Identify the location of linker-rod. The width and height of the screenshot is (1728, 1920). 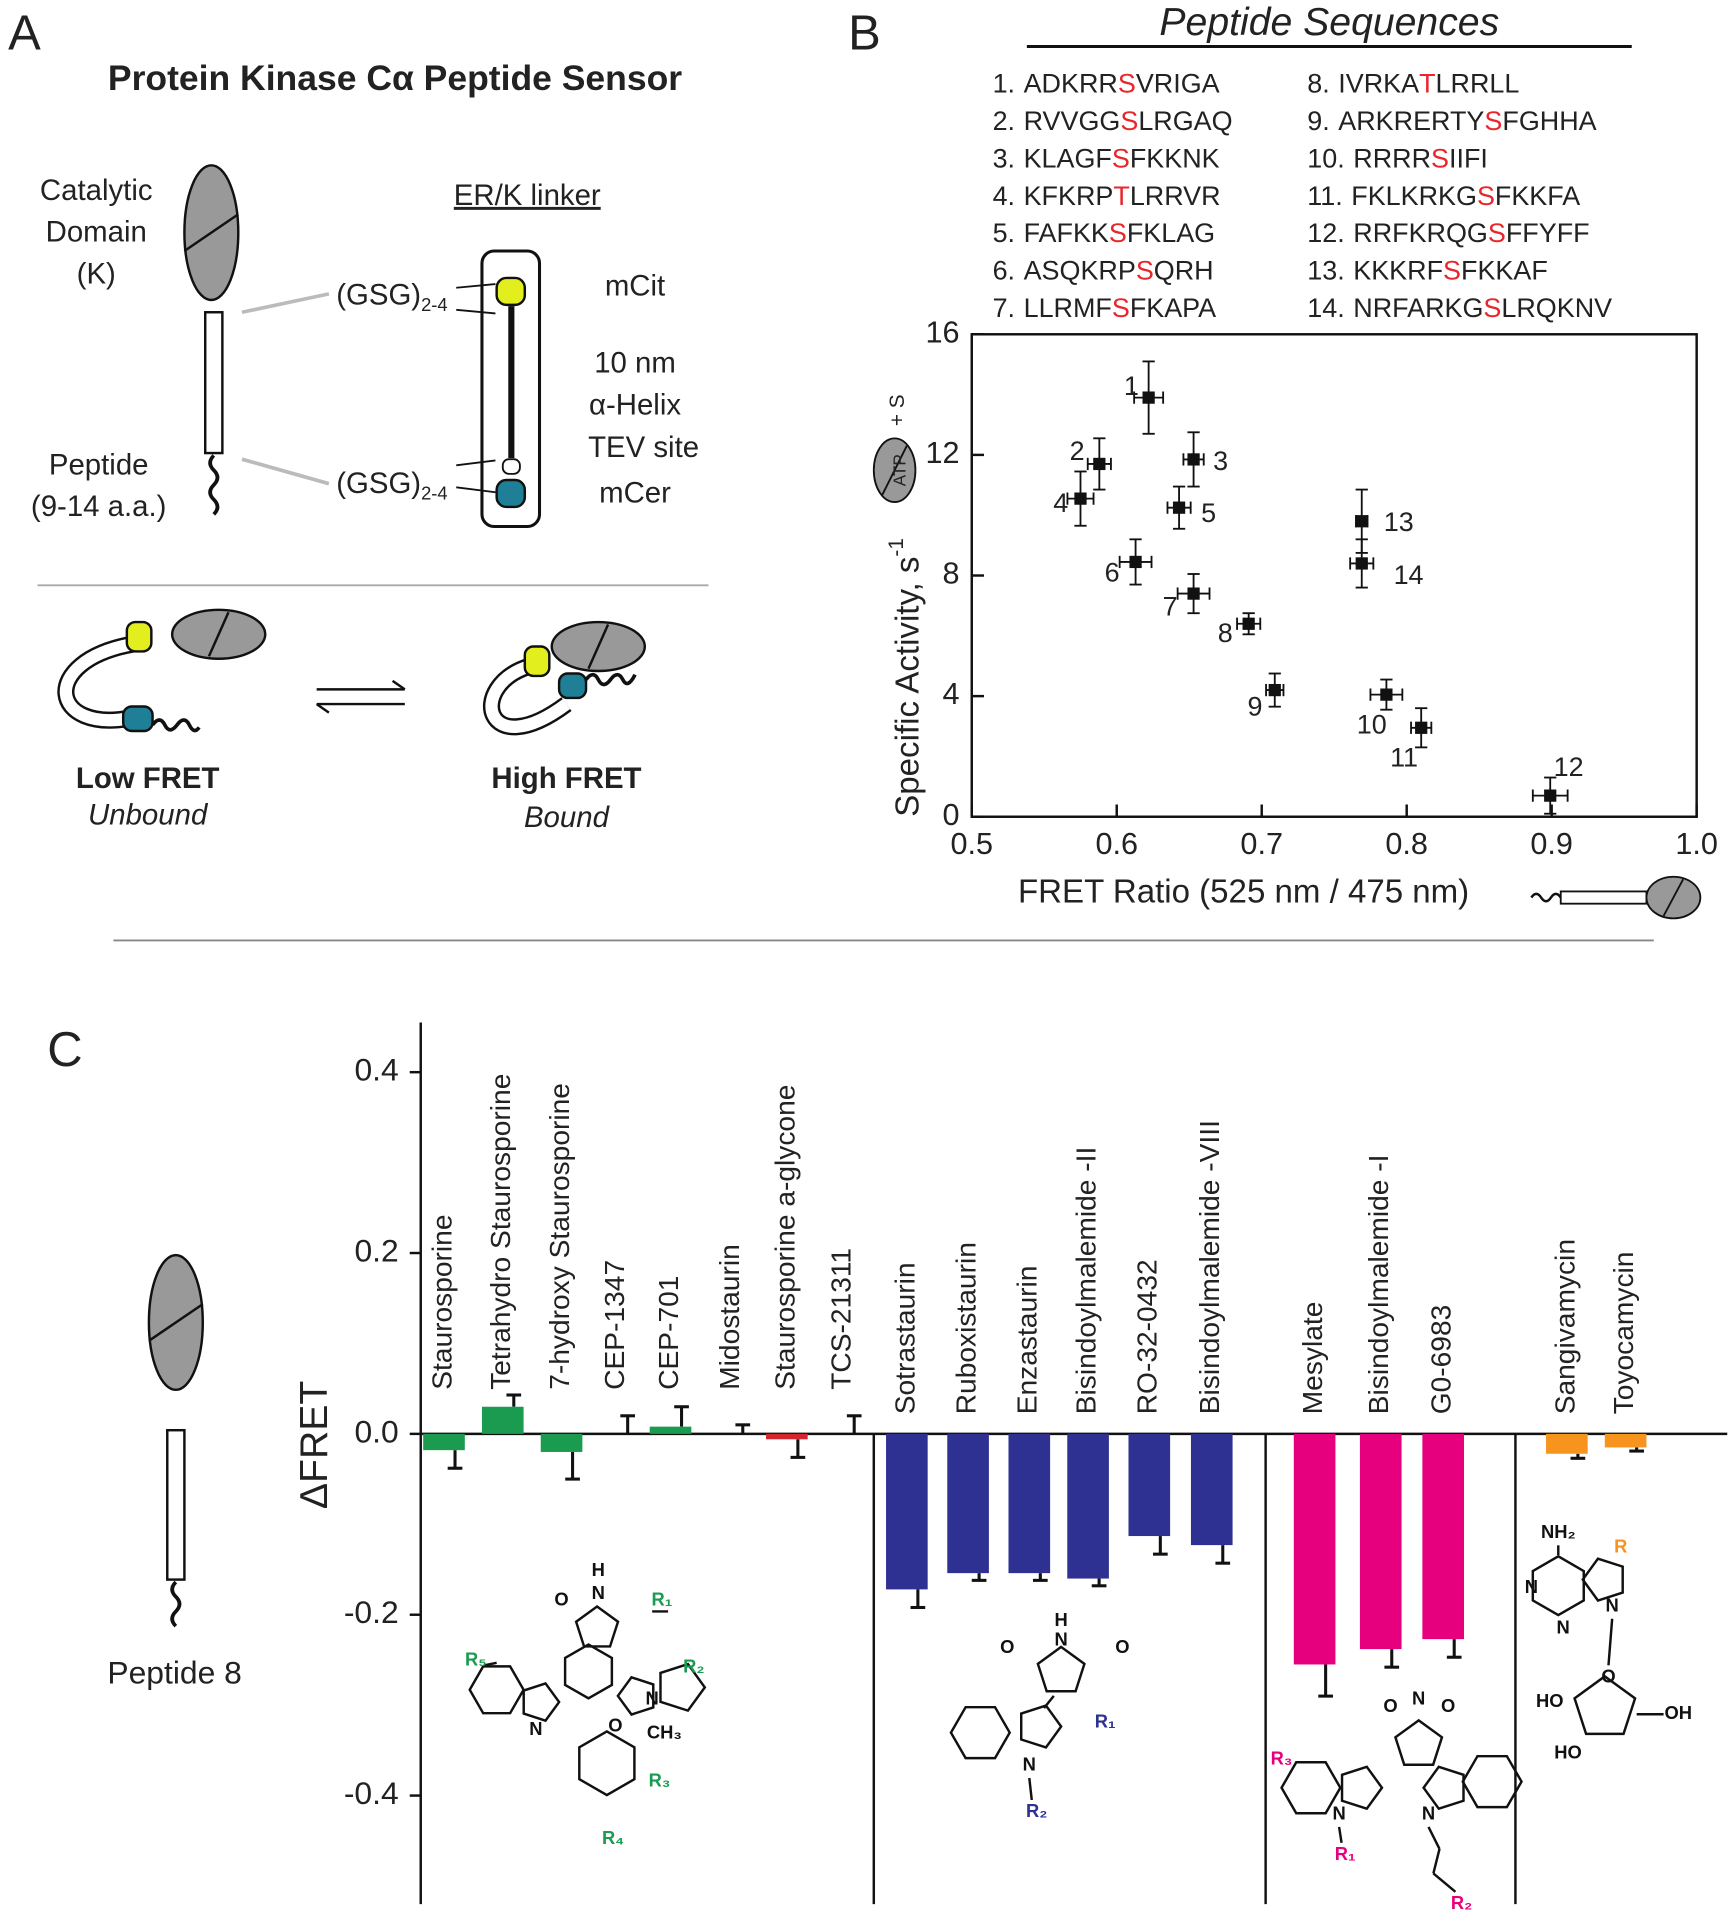
(214, 383).